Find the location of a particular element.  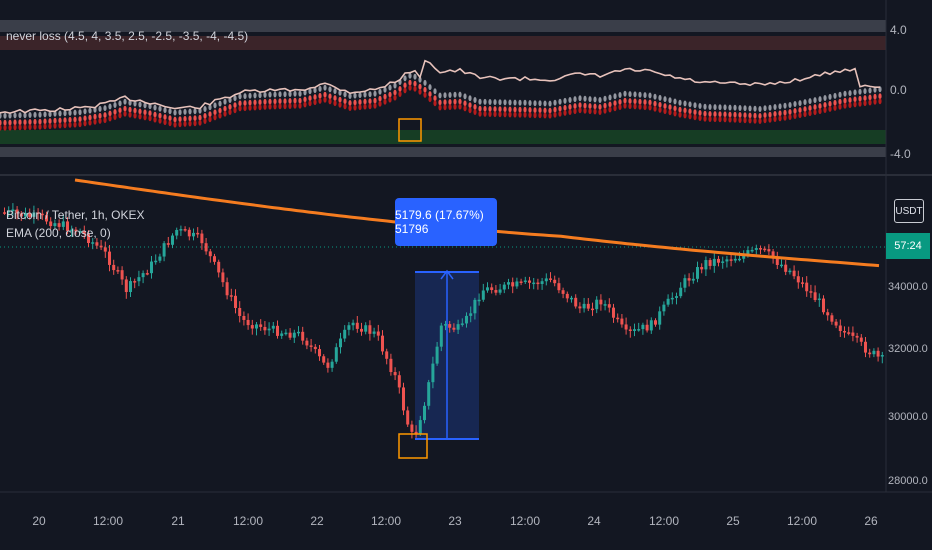

measure-label: 5179.6 (17.67%) 51796 is located at coordinates (446, 222).